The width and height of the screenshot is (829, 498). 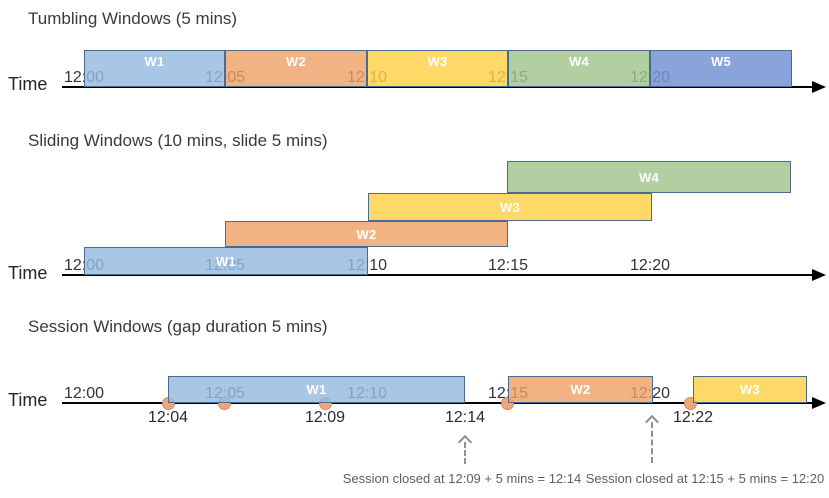 What do you see at coordinates (325, 417) in the screenshot?
I see `event-time-label: 12:09` at bounding box center [325, 417].